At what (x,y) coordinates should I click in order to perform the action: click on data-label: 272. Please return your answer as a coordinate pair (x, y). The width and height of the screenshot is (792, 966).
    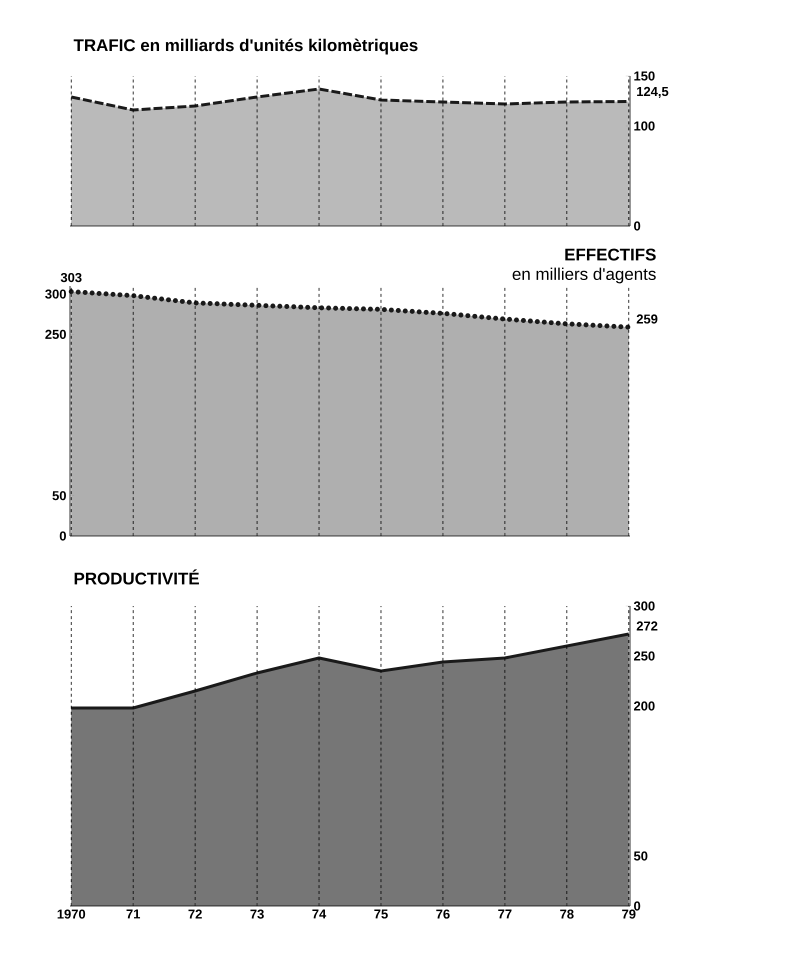
    Looking at the image, I should click on (647, 625).